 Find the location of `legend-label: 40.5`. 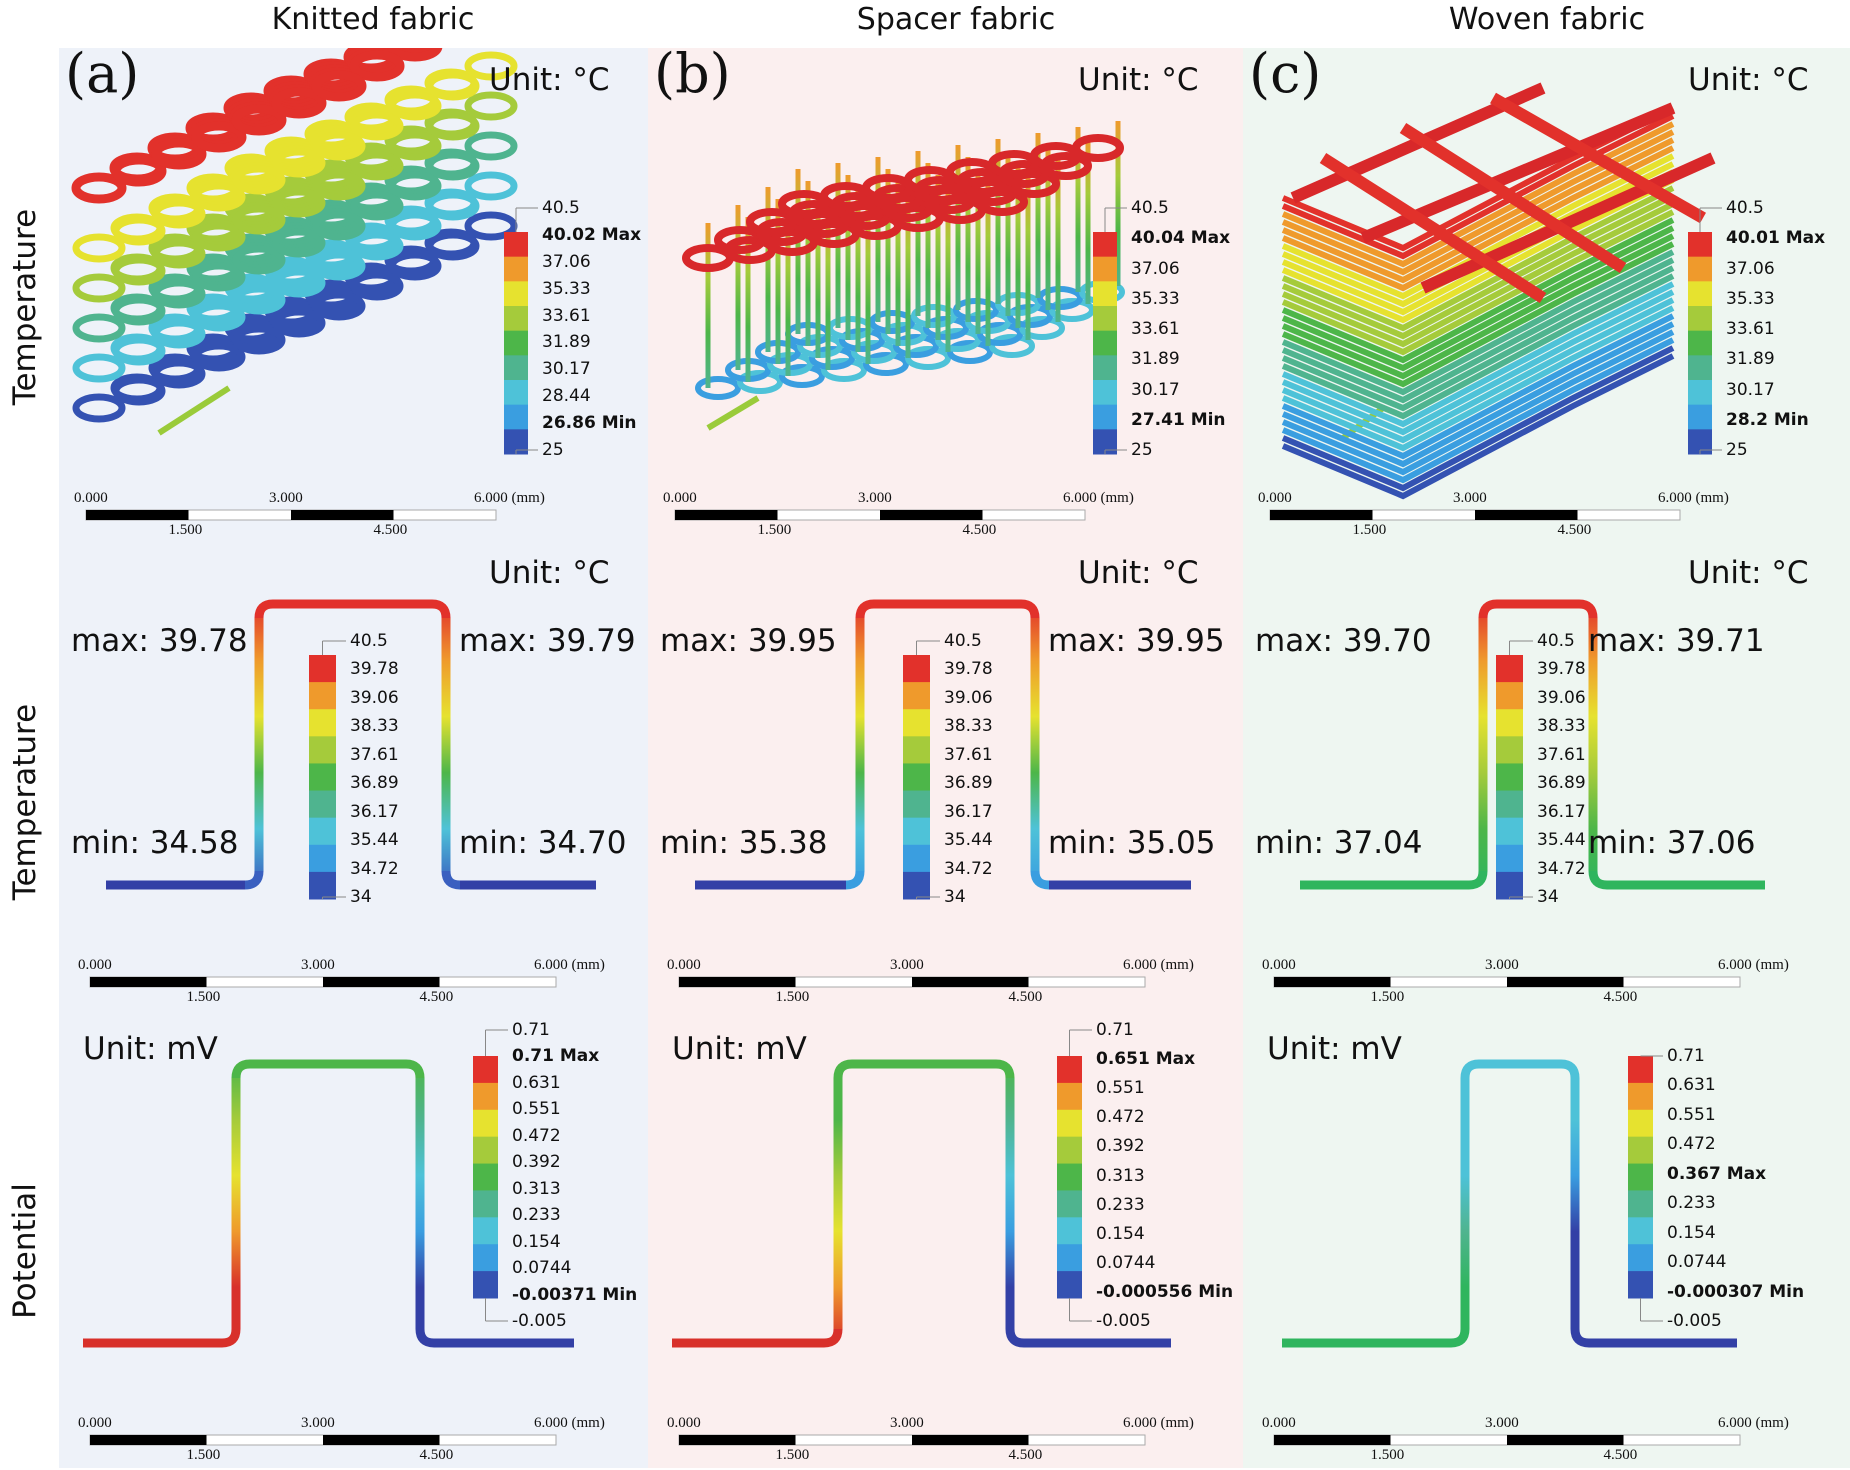

legend-label: 40.5 is located at coordinates (963, 641).